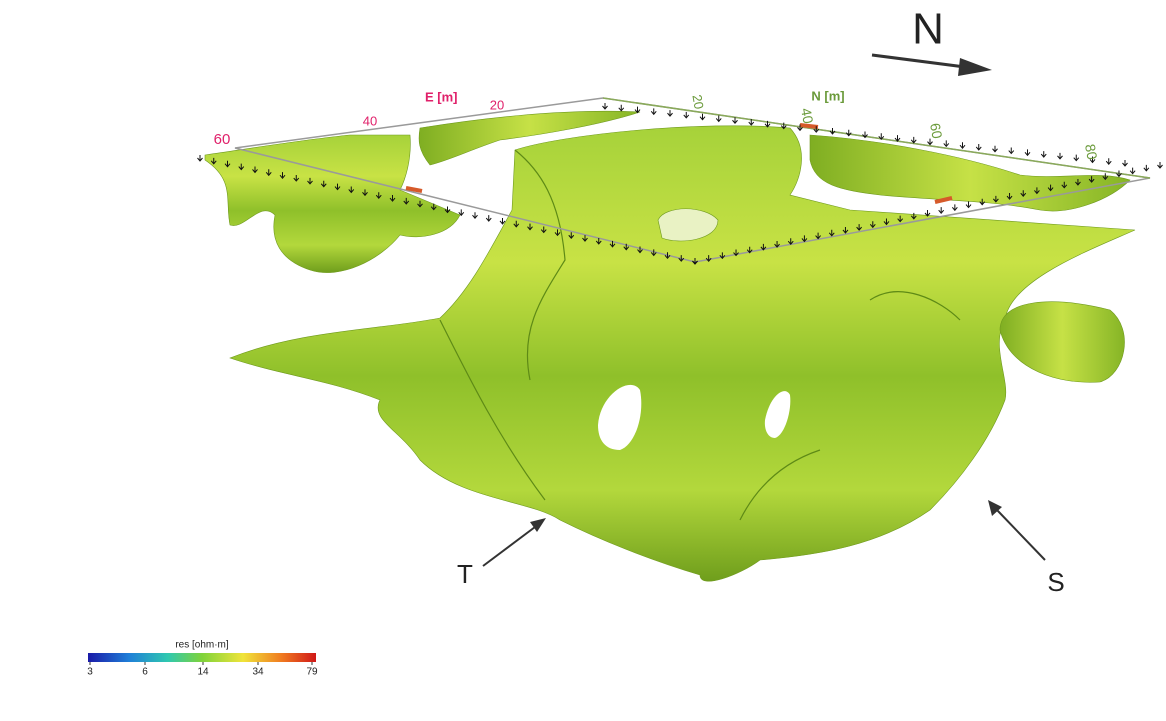 This screenshot has height=721, width=1166. Describe the element at coordinates (497, 104) in the screenshot. I see `e-tick-label: 20` at that location.